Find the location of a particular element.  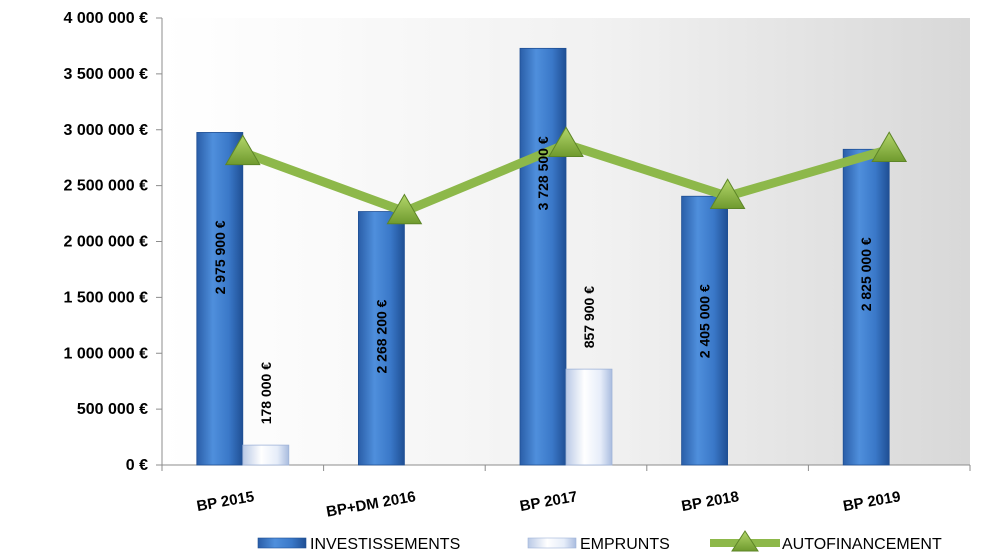

data-label-investissements: 2 268 200 € is located at coordinates (381, 336).